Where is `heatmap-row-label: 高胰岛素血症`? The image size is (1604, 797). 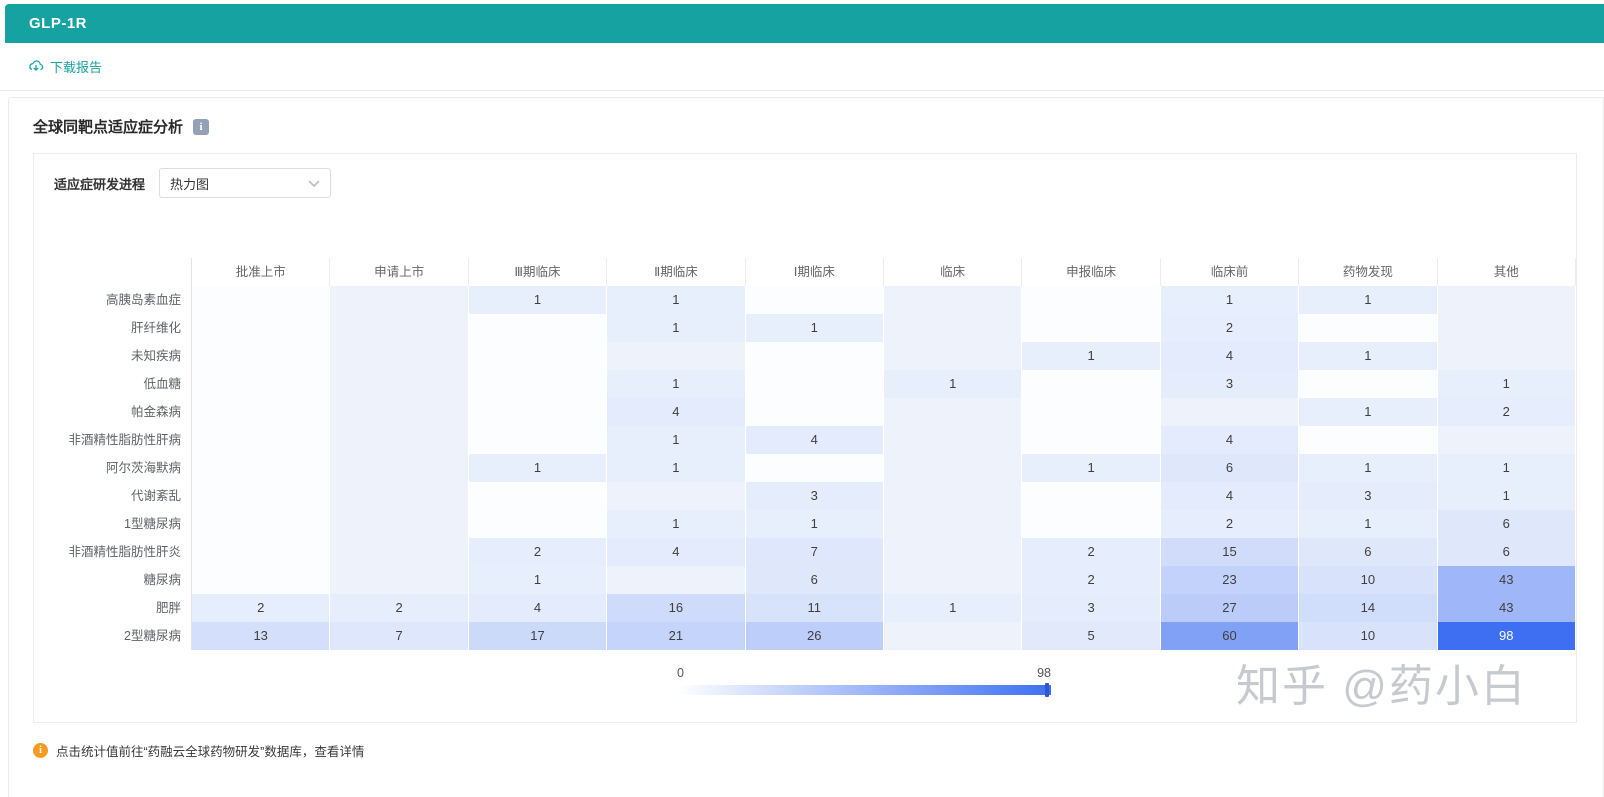 heatmap-row-label: 高胰岛素血症 is located at coordinates (113, 300).